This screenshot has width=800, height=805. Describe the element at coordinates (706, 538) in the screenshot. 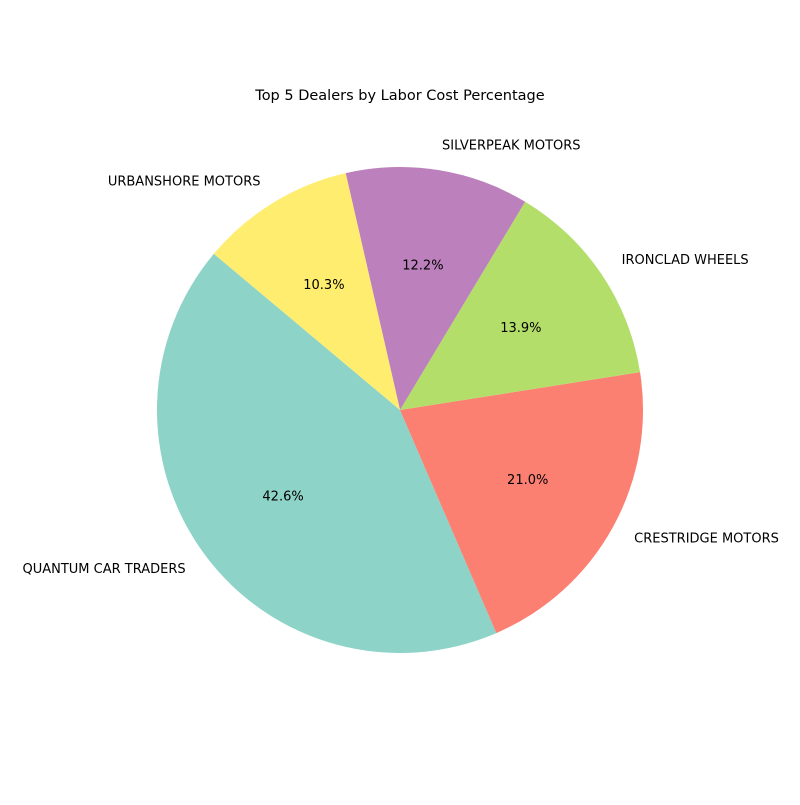

I see `slice-label-crestridge-motors: CRESTRIDGE MOTORS` at that location.